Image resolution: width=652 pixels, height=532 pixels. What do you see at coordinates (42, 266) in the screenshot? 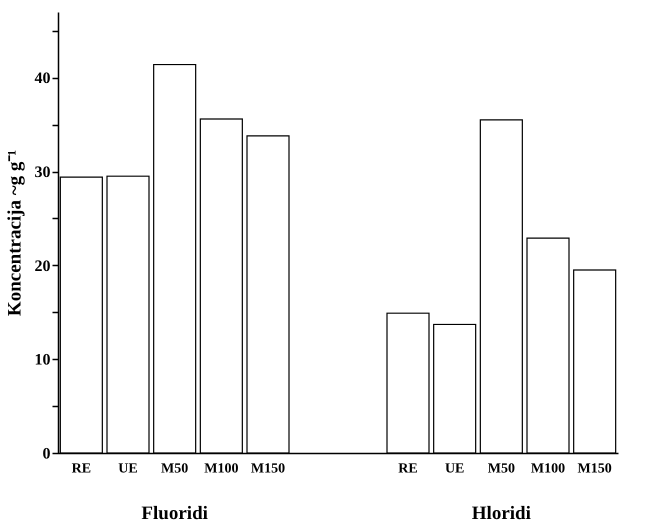
I see `y-tick-label: 20` at bounding box center [42, 266].